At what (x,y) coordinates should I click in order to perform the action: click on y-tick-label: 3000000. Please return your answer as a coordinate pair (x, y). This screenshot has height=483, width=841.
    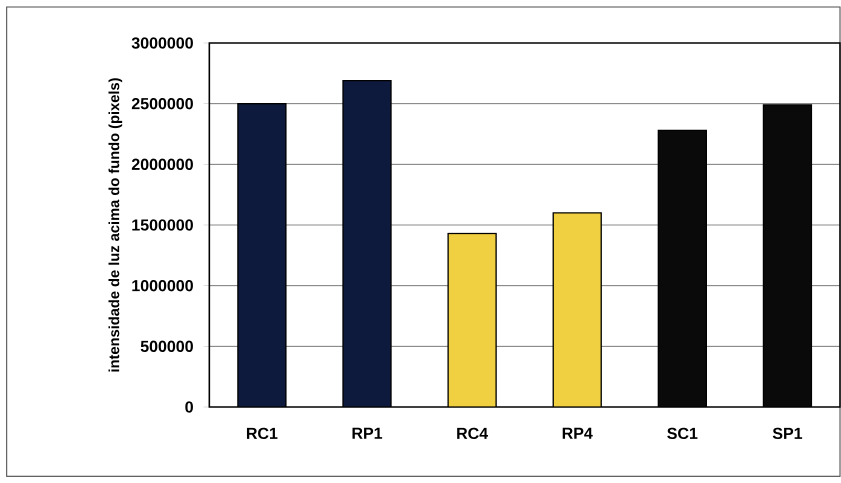
    Looking at the image, I should click on (162, 43).